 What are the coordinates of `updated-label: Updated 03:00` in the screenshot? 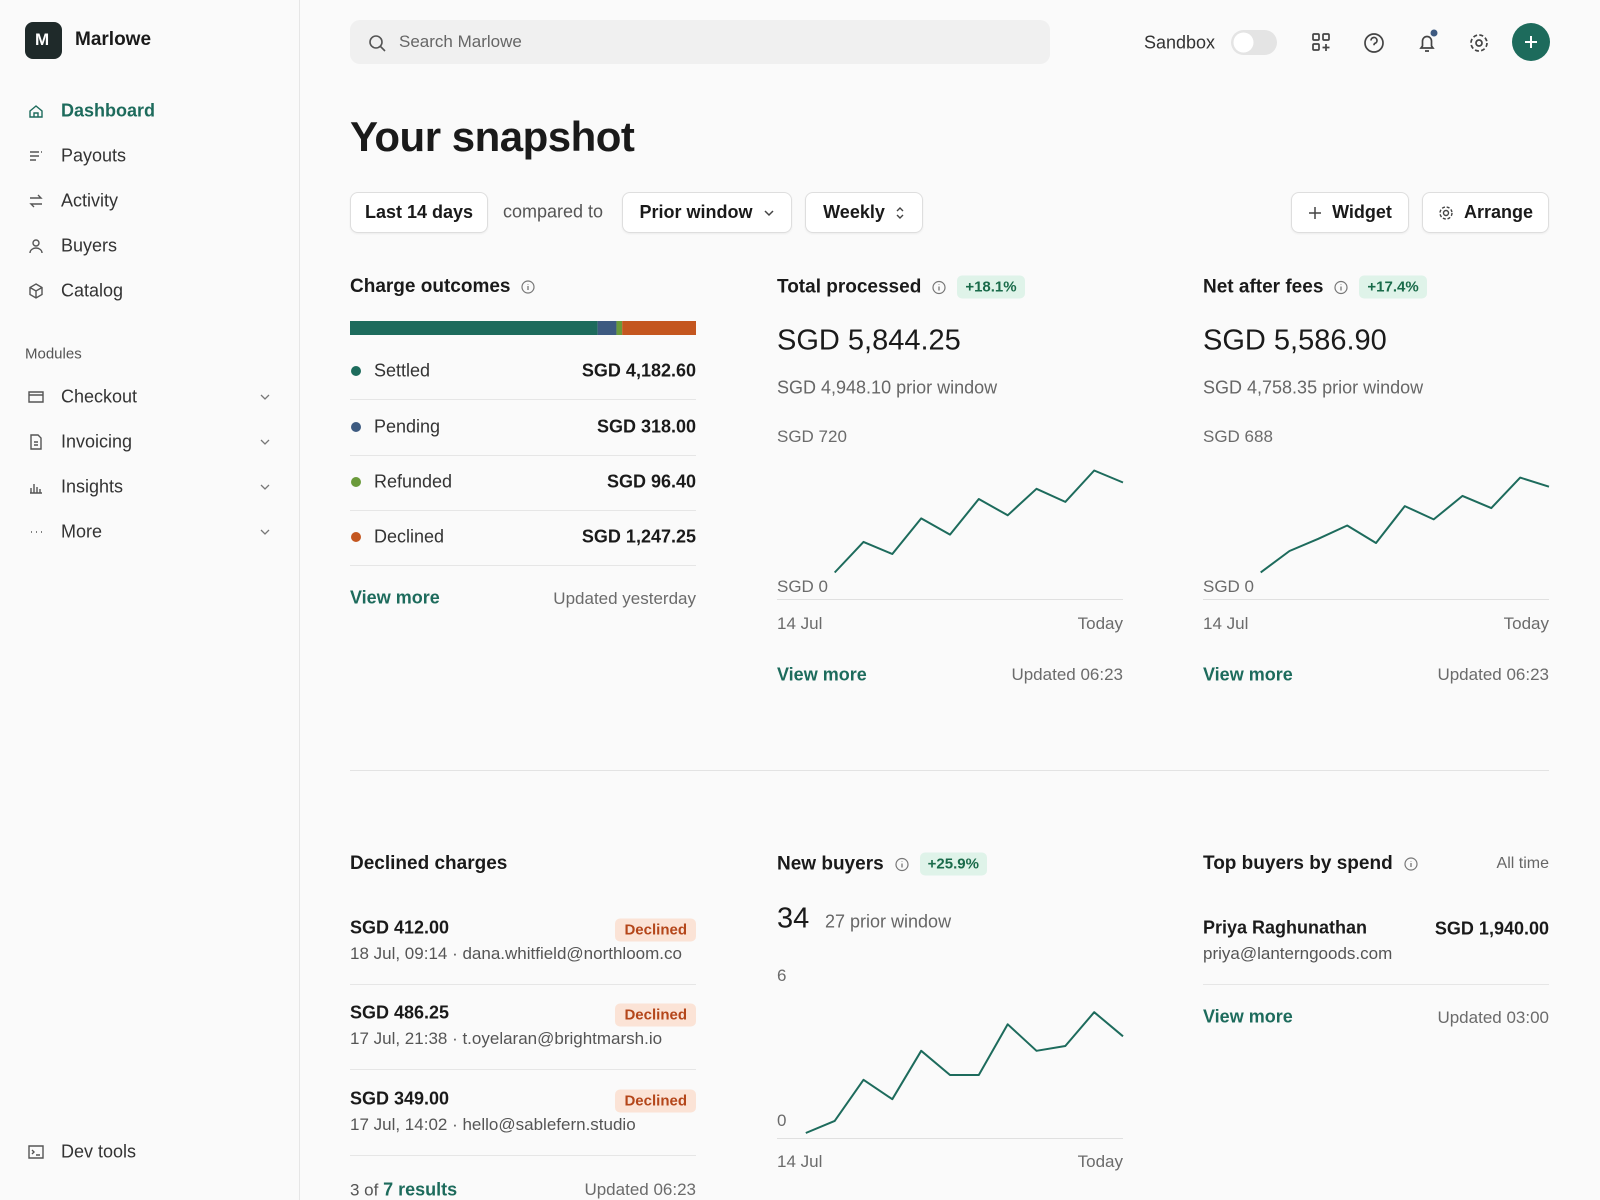 It's located at (1493, 1017).